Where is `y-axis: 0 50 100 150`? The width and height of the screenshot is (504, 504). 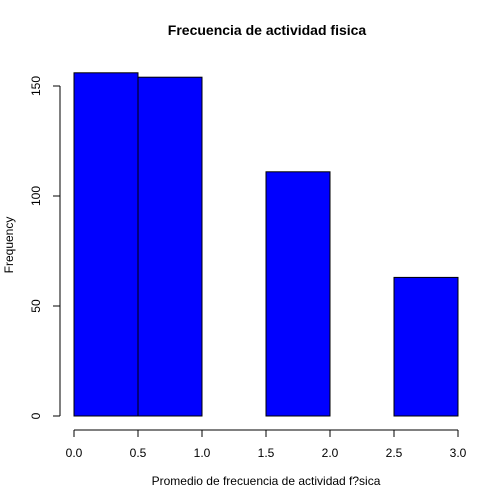 y-axis: 0 50 100 150 is located at coordinates (45, 247).